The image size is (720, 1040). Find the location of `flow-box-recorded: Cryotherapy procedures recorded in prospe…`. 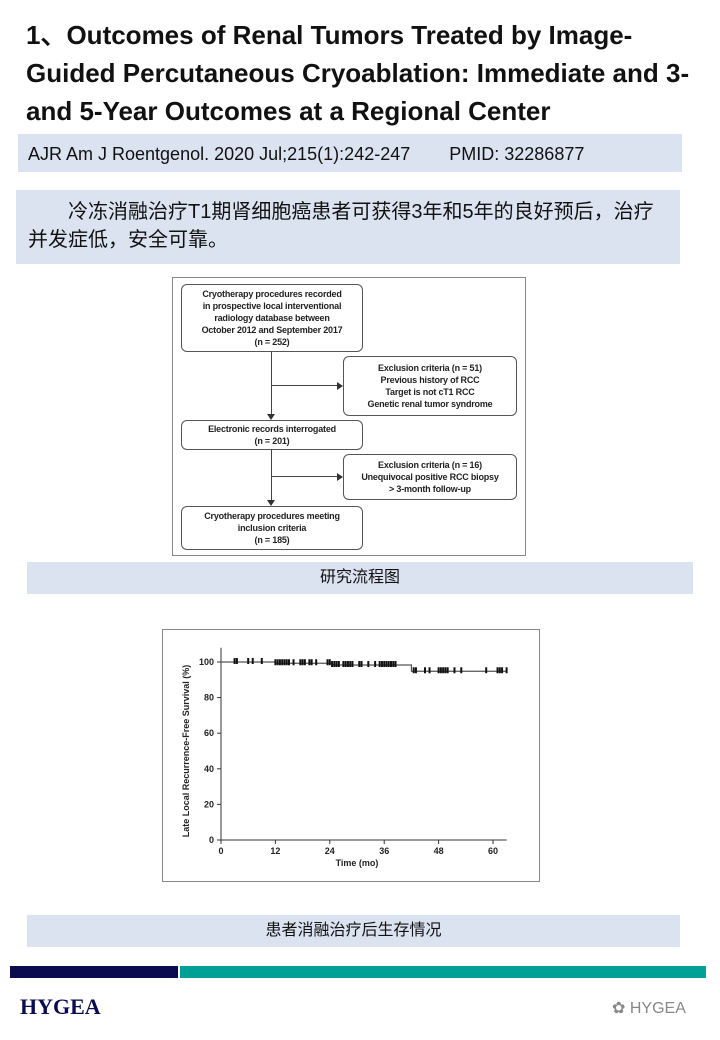

flow-box-recorded: Cryotherapy procedures recorded in prospe… is located at coordinates (272, 318).